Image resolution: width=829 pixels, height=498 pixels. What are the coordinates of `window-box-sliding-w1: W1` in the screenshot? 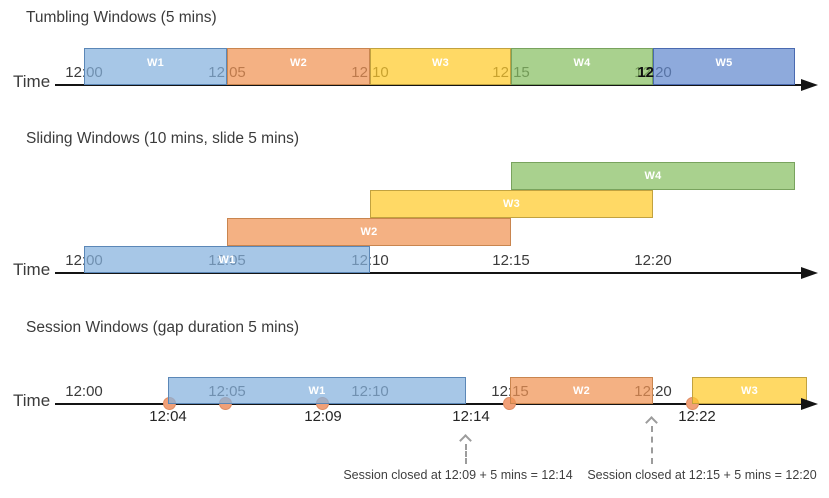 It's located at (227, 259).